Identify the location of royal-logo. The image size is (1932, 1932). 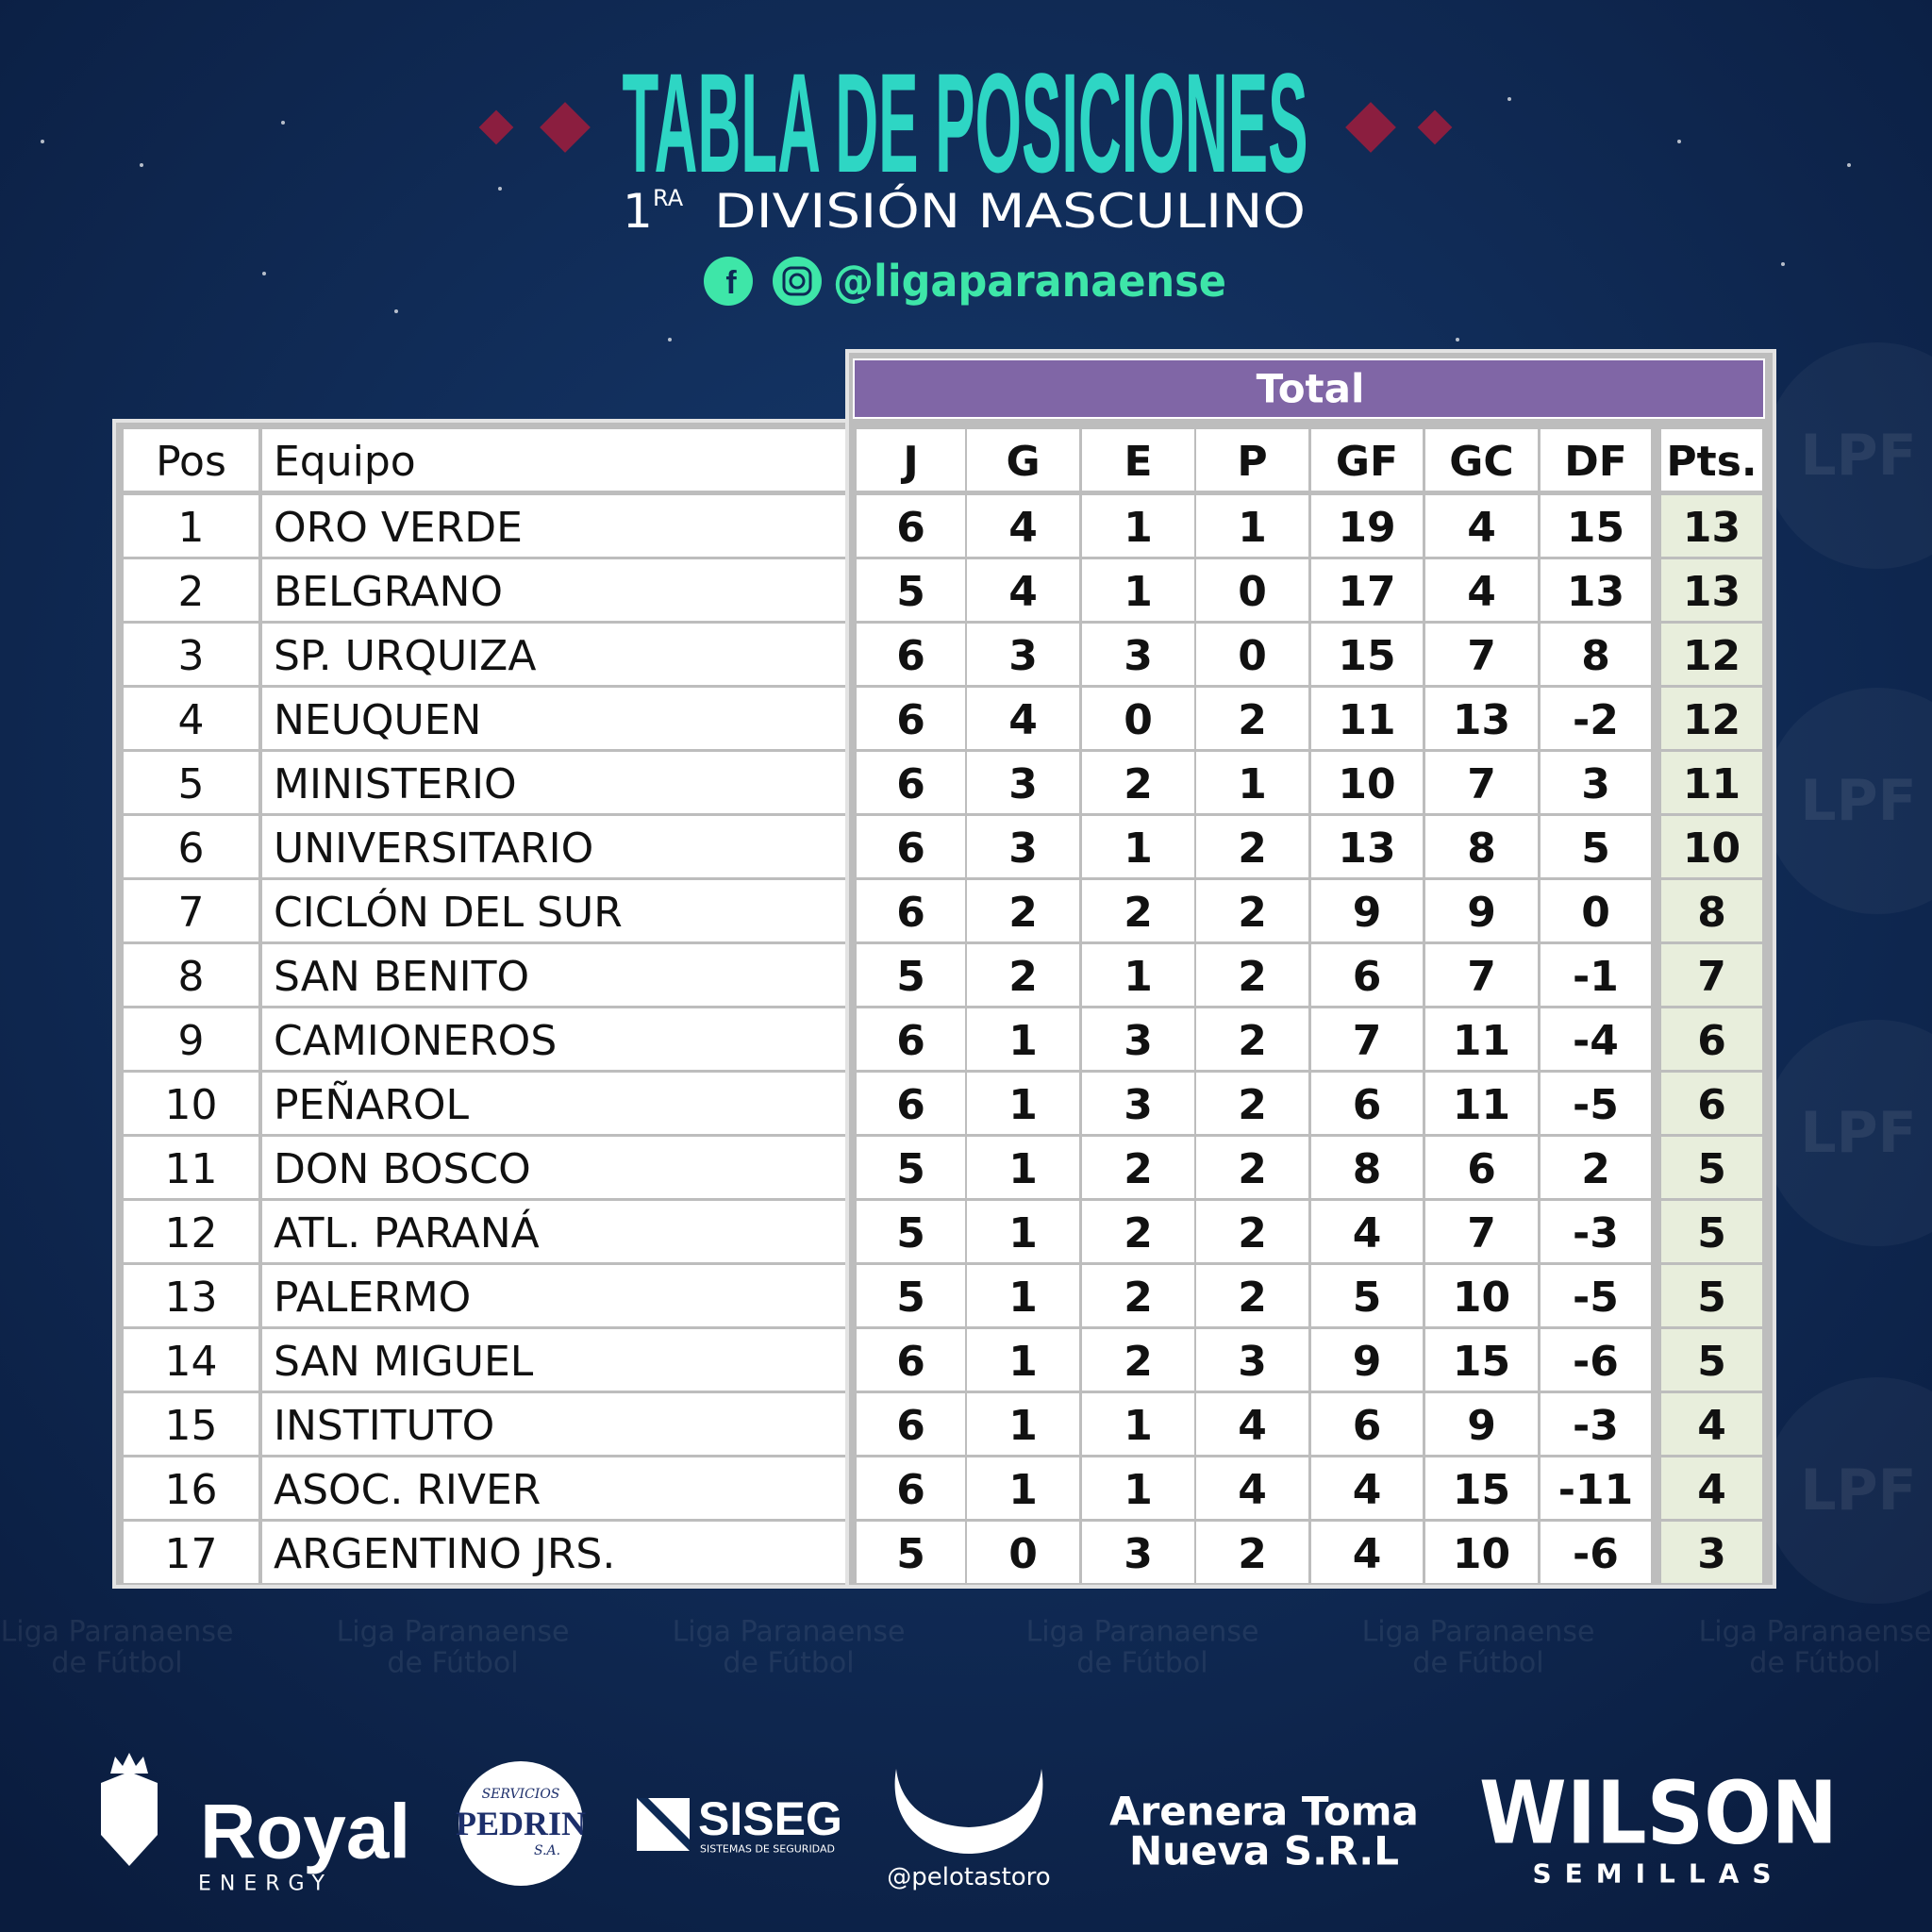
(129, 1819).